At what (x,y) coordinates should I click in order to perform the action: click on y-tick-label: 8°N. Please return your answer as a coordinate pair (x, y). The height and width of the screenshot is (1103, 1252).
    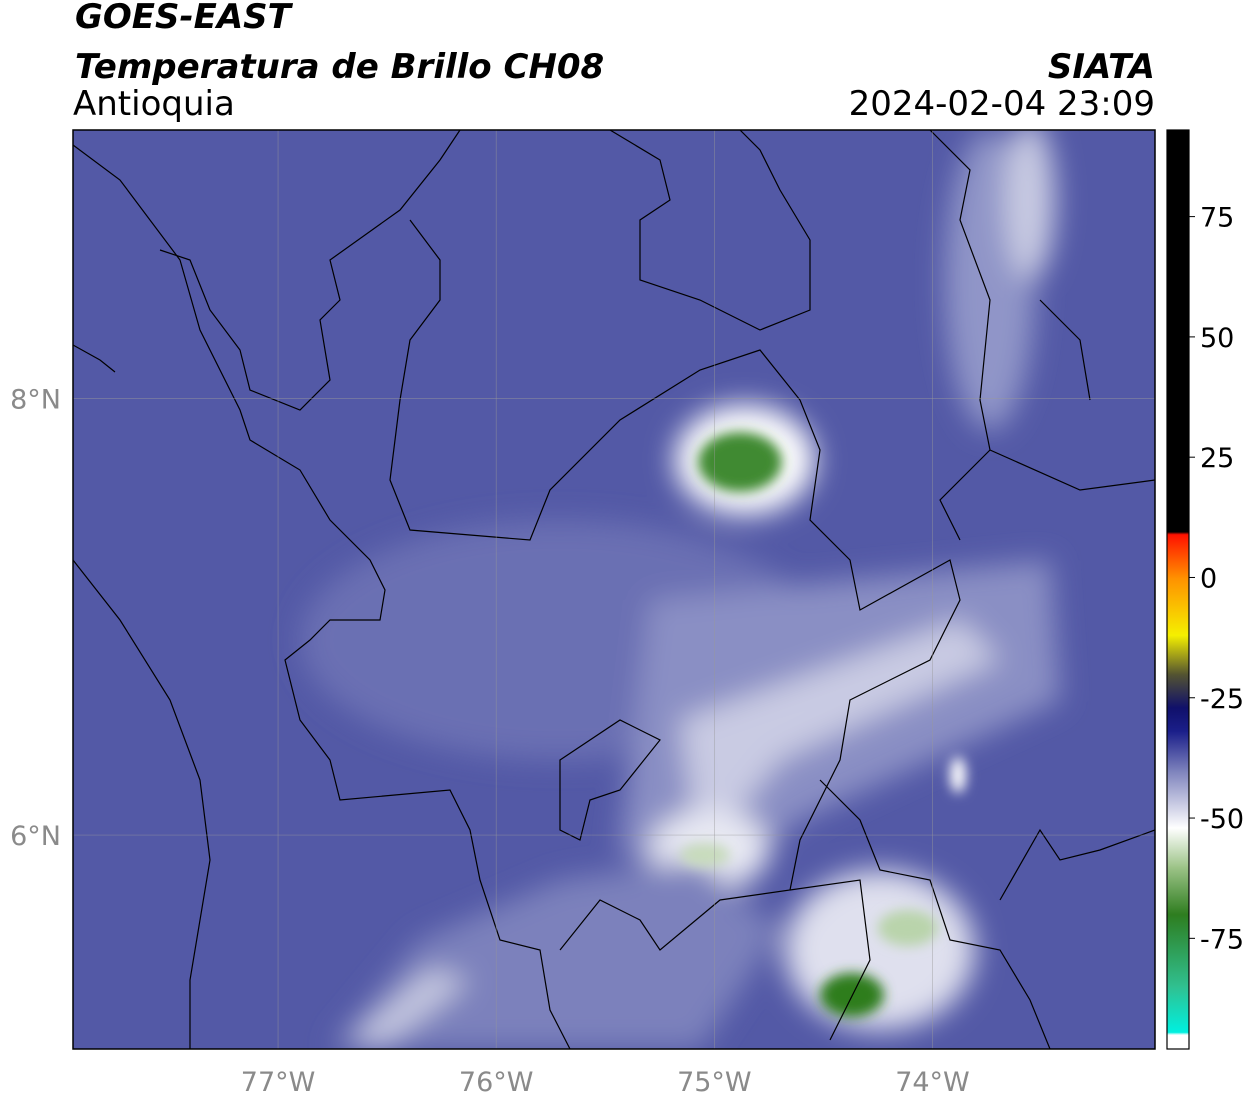
    Looking at the image, I should click on (35, 399).